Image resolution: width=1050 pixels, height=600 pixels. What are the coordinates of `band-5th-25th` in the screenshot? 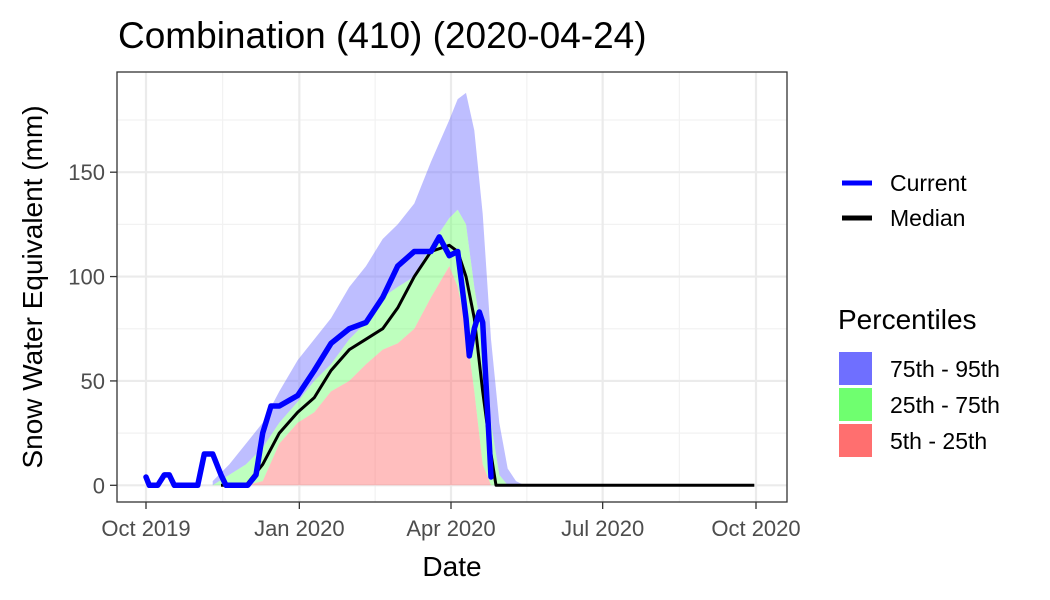 It's located at (372, 376).